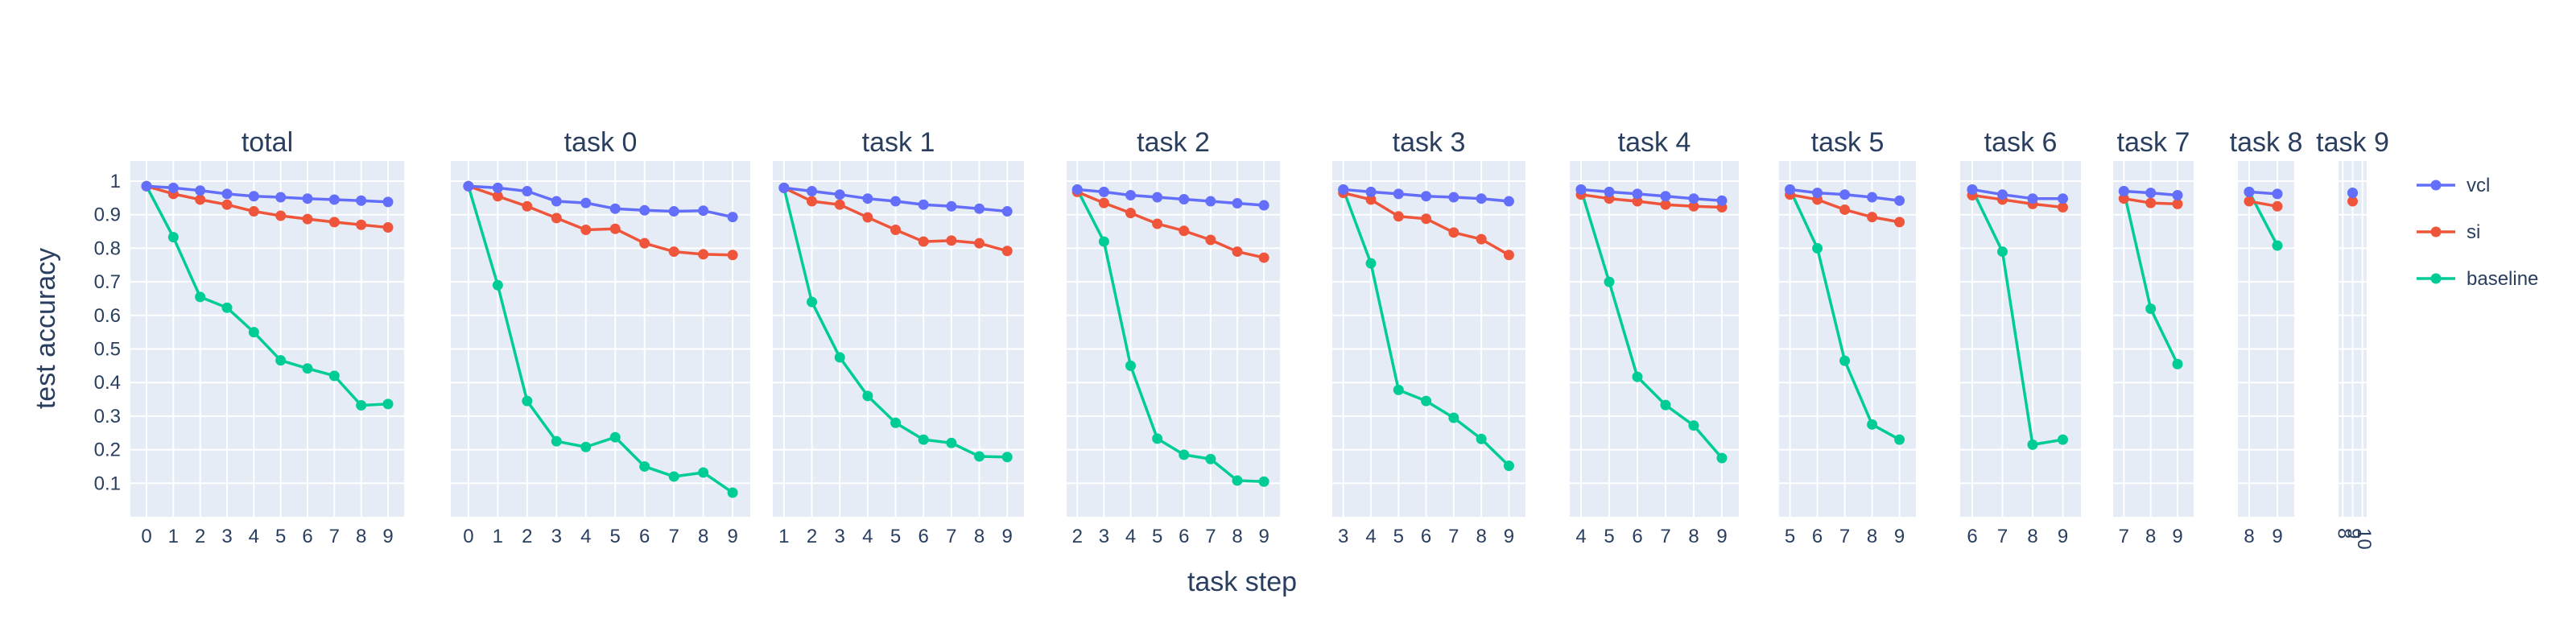  Describe the element at coordinates (2017, 201) in the screenshot. I see `series-line-si` at that location.